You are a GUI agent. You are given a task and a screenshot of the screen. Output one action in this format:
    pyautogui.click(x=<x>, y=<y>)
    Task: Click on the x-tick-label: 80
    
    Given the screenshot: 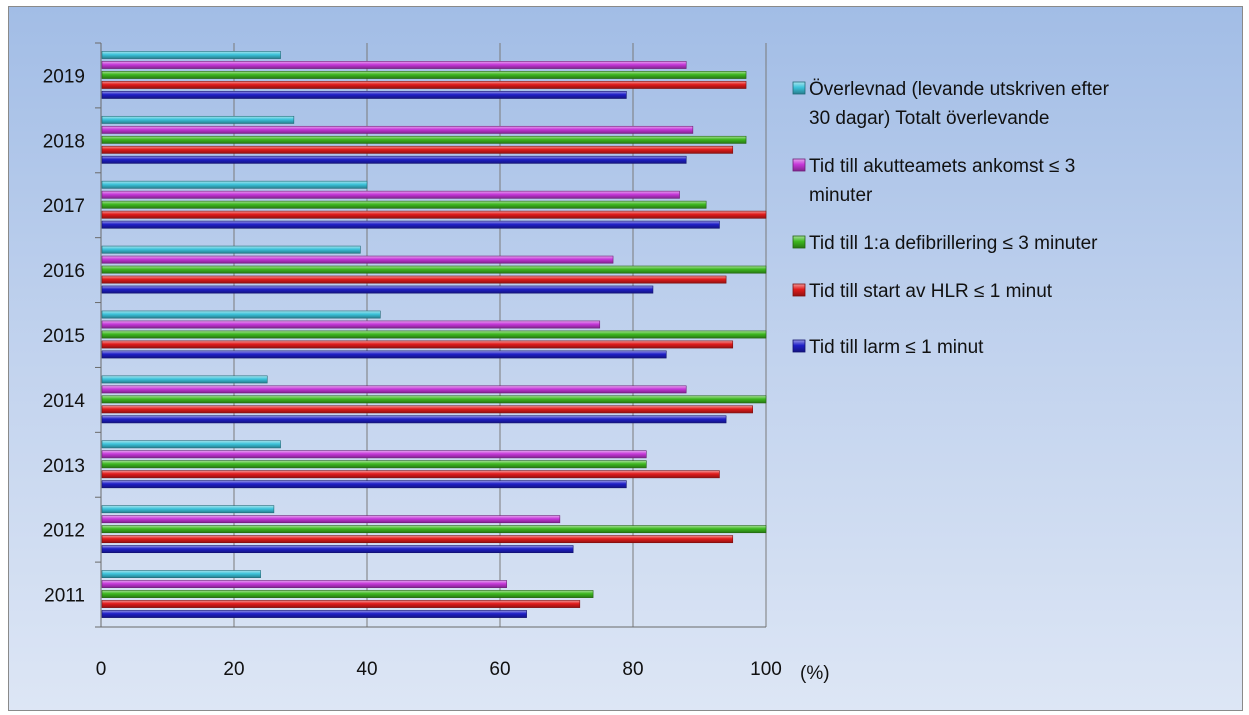 What is the action you would take?
    pyautogui.click(x=632, y=669)
    